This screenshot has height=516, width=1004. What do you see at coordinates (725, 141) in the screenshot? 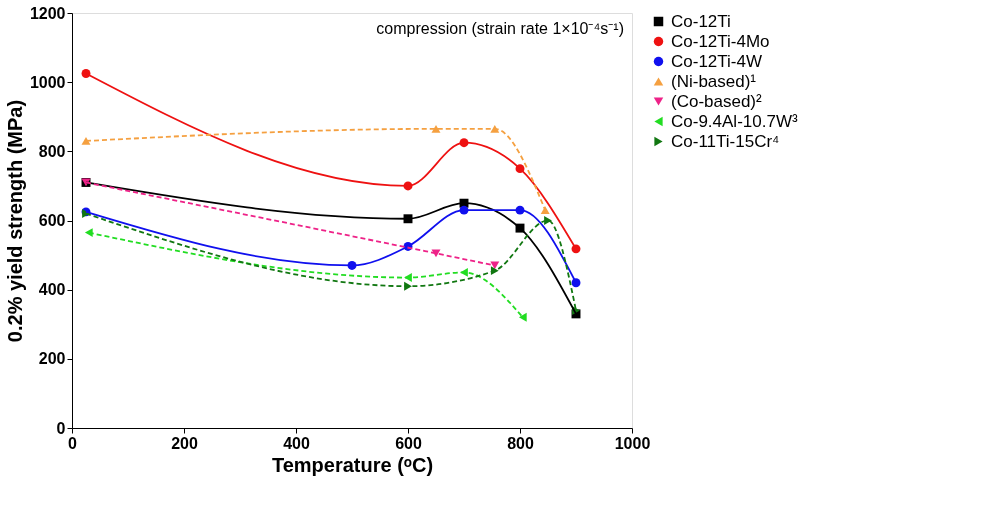
I see `legend-label: Co-11Ti-15Cr⁴` at bounding box center [725, 141].